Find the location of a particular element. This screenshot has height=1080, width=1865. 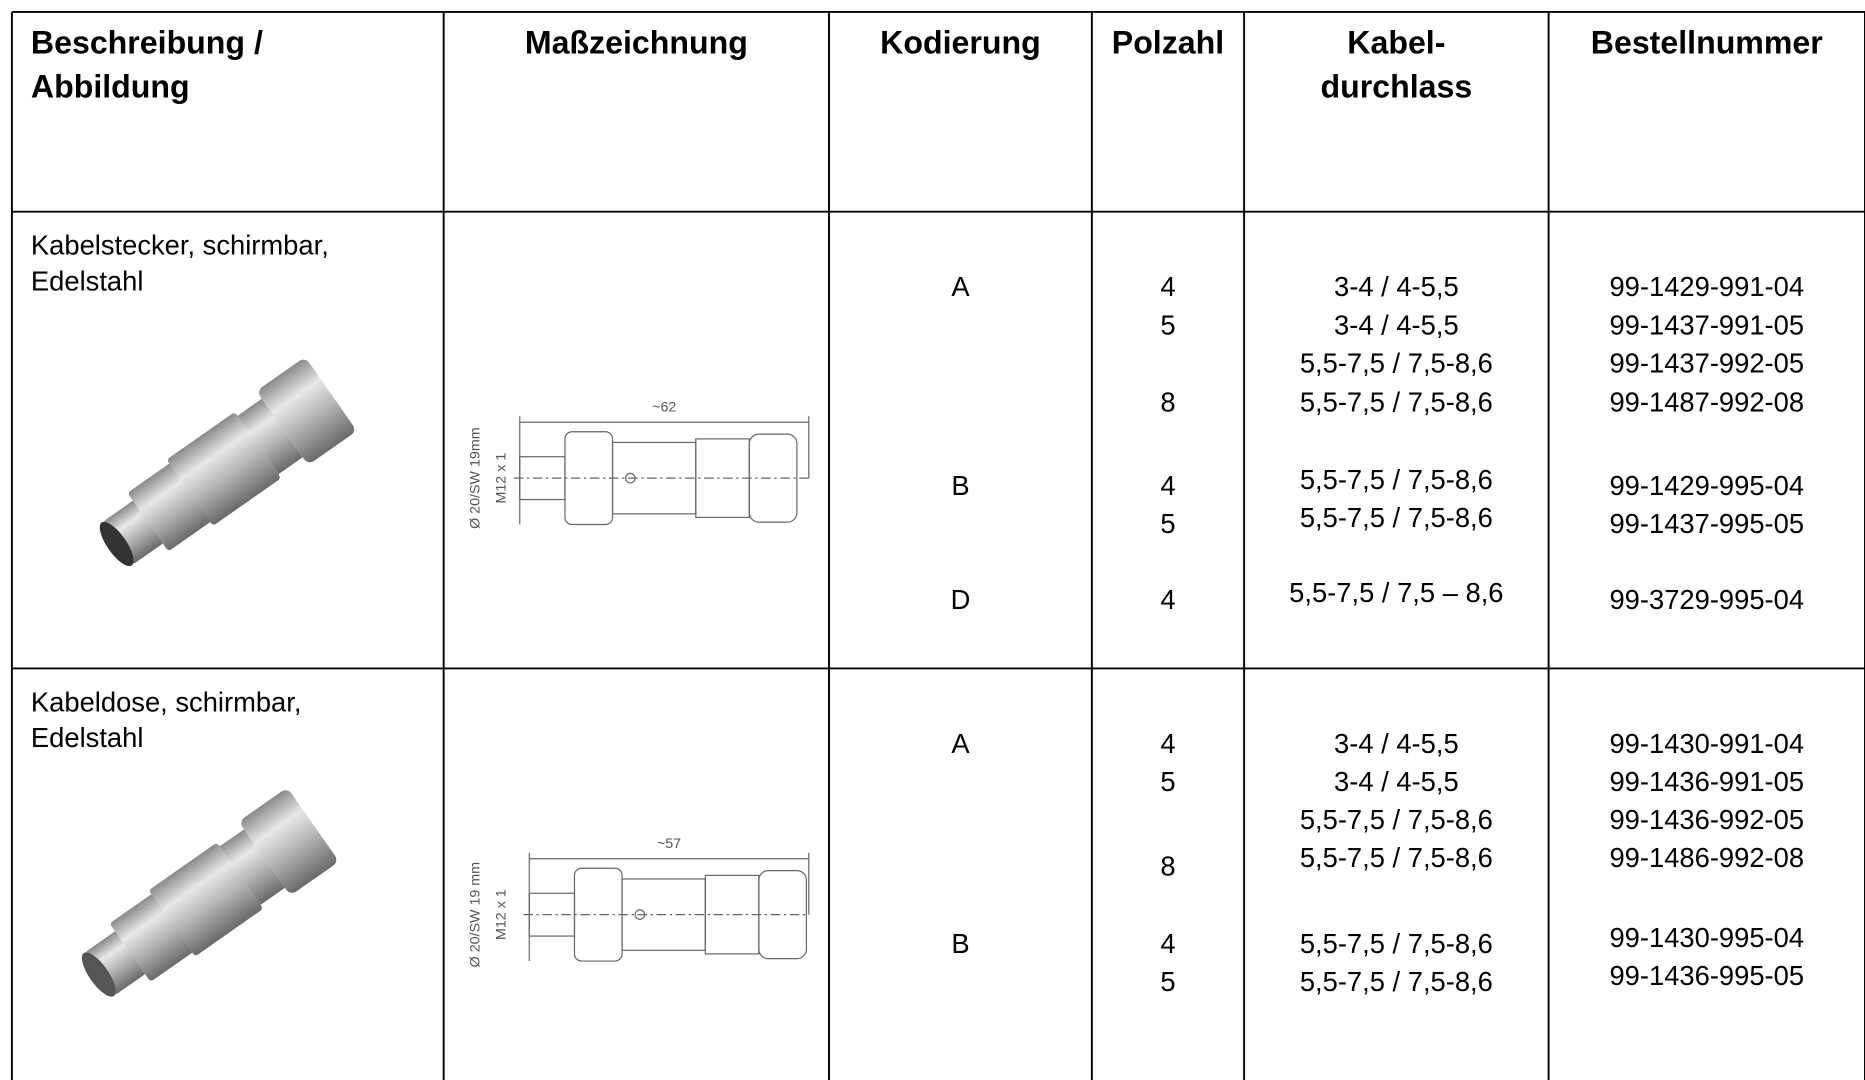

cell-text: 99-1437-991-05 is located at coordinates (1706, 324).